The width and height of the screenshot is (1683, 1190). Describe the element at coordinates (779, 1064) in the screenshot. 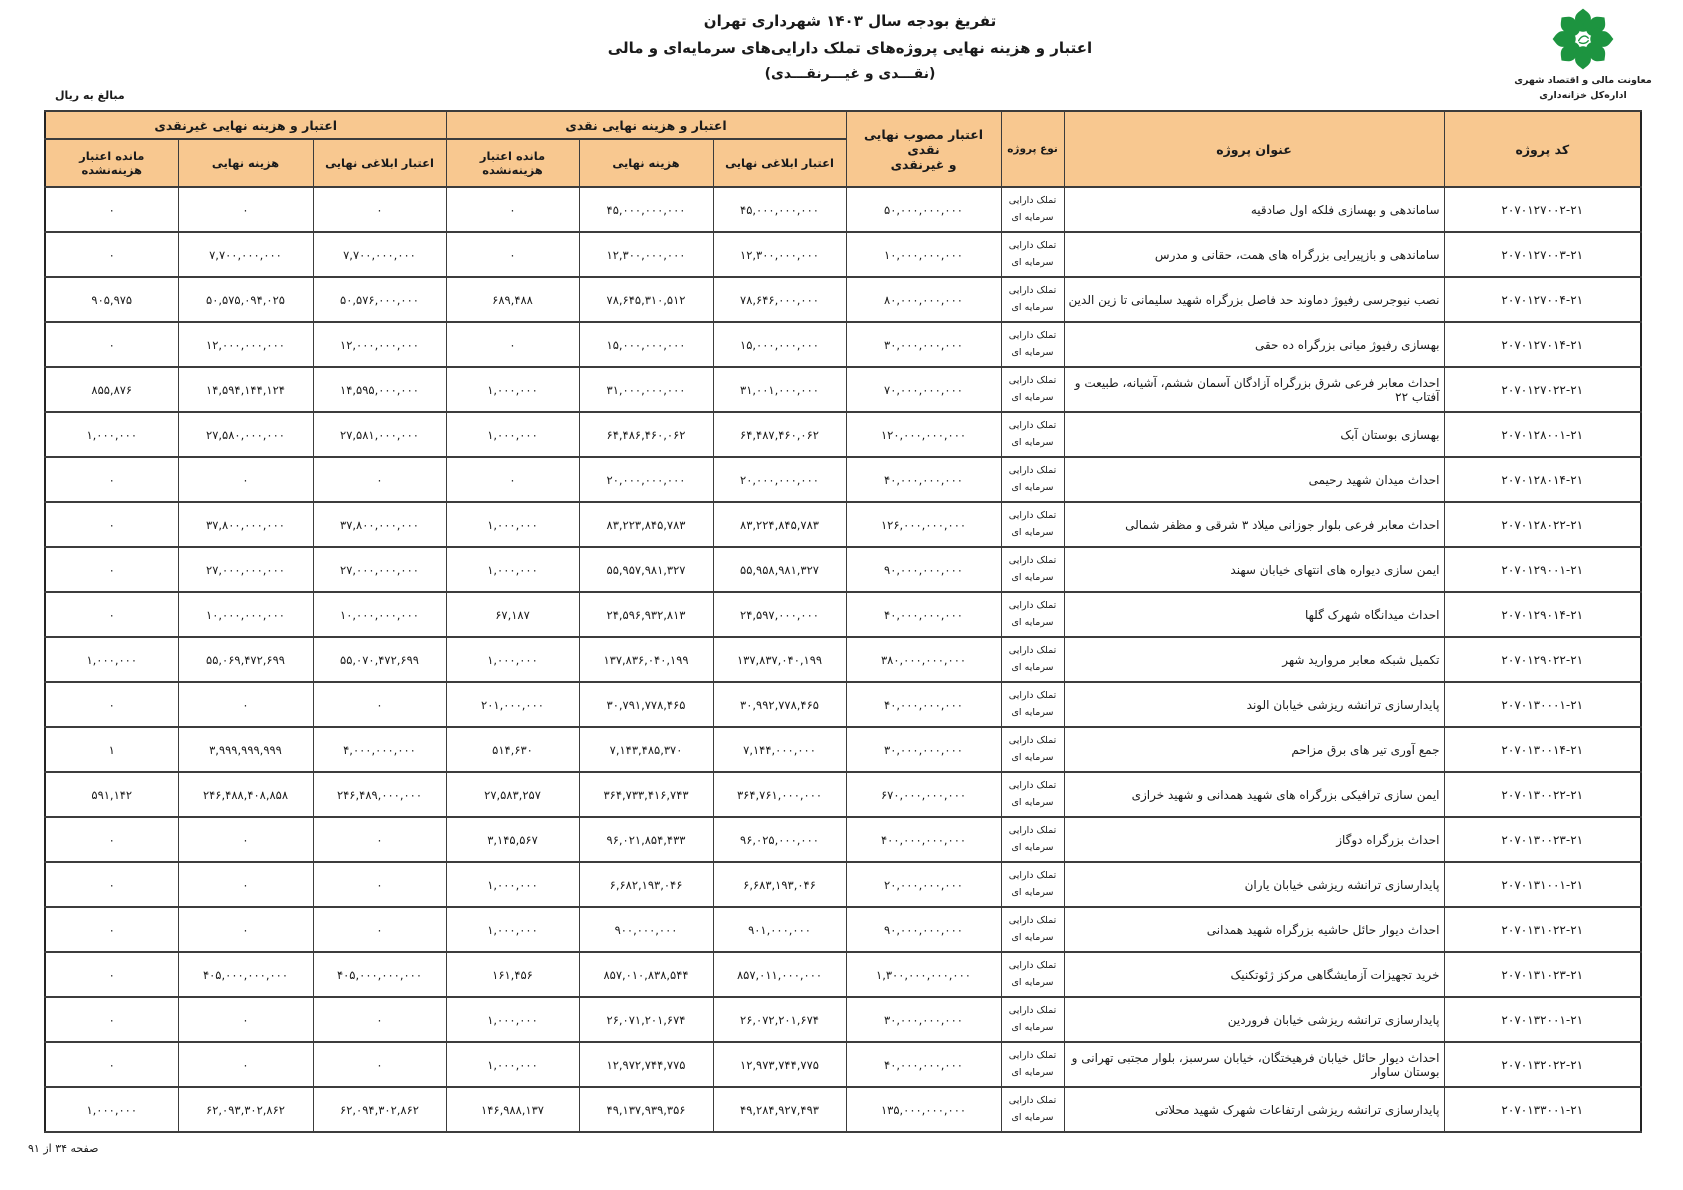

I see `cash-allocated-cell: ۱۲,۹۷۳,۷۴۴,۷۷۵` at that location.